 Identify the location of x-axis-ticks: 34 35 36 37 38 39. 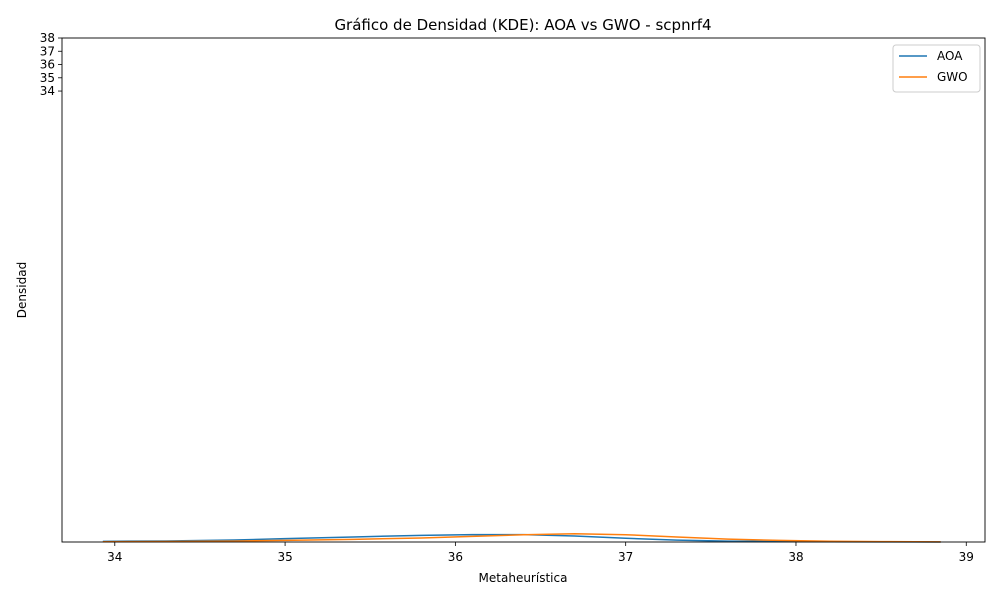
(540, 553).